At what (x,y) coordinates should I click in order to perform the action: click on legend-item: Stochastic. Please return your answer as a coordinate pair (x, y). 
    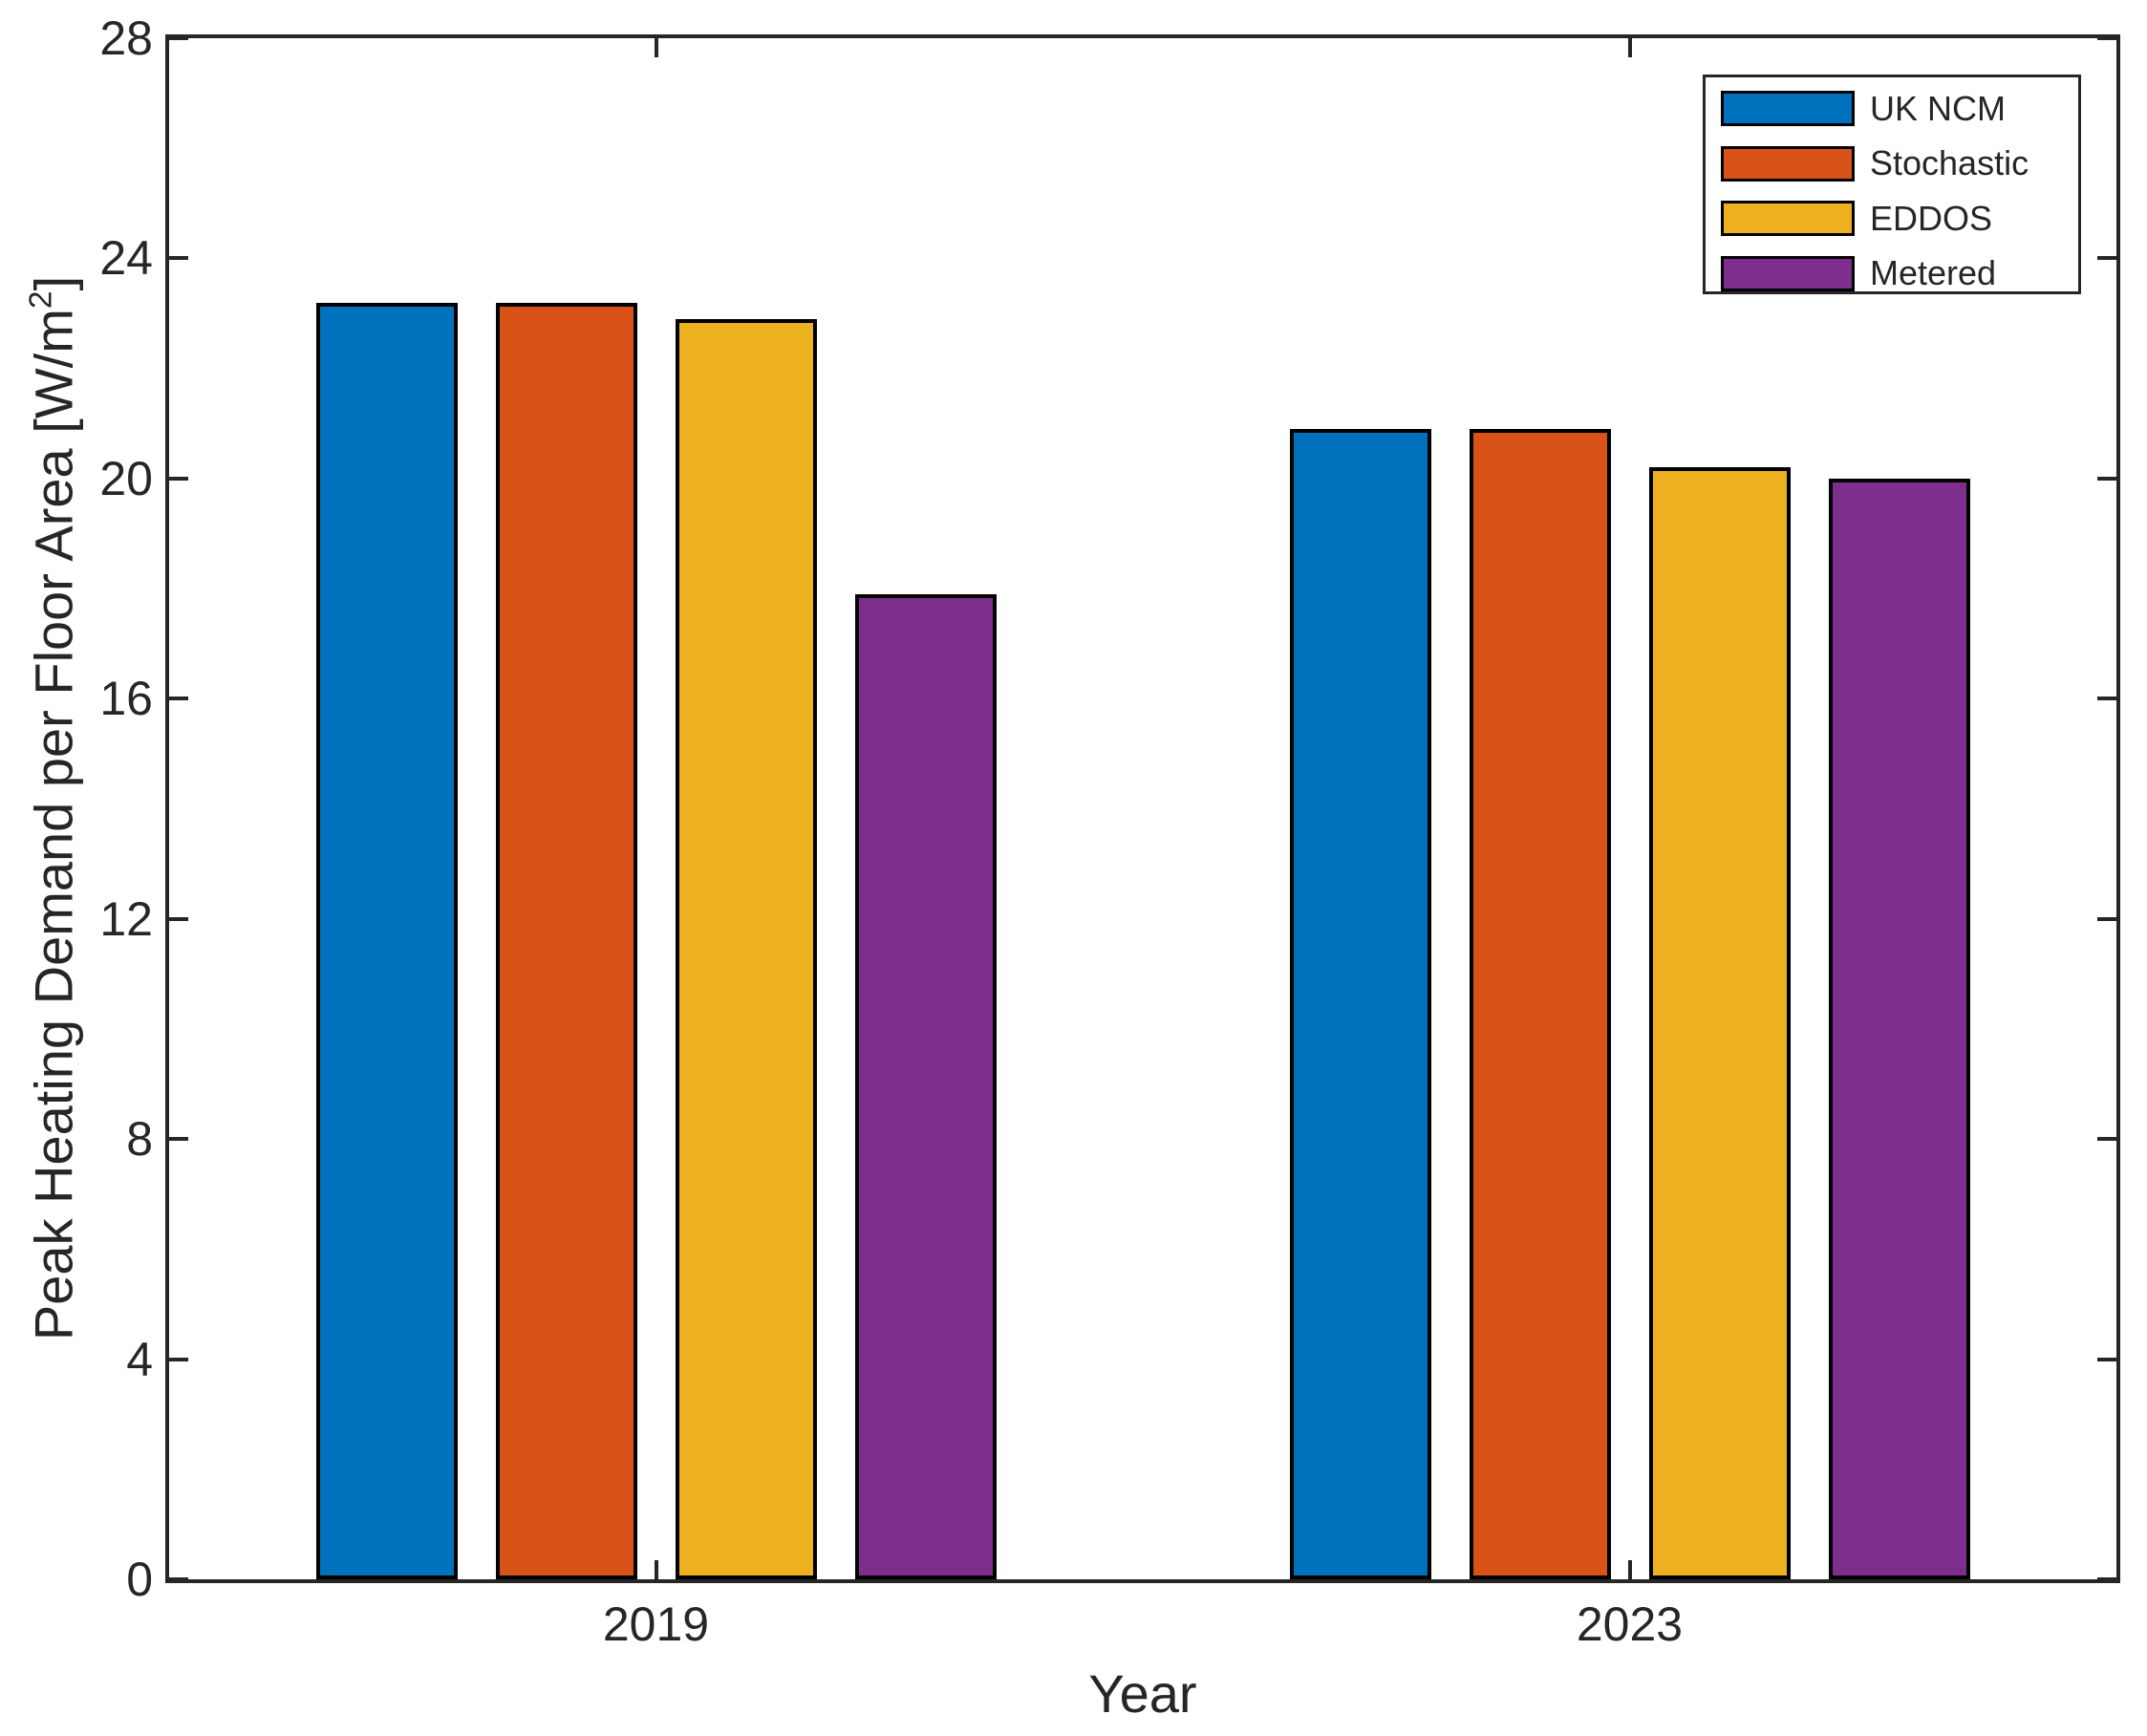
    Looking at the image, I should click on (1892, 163).